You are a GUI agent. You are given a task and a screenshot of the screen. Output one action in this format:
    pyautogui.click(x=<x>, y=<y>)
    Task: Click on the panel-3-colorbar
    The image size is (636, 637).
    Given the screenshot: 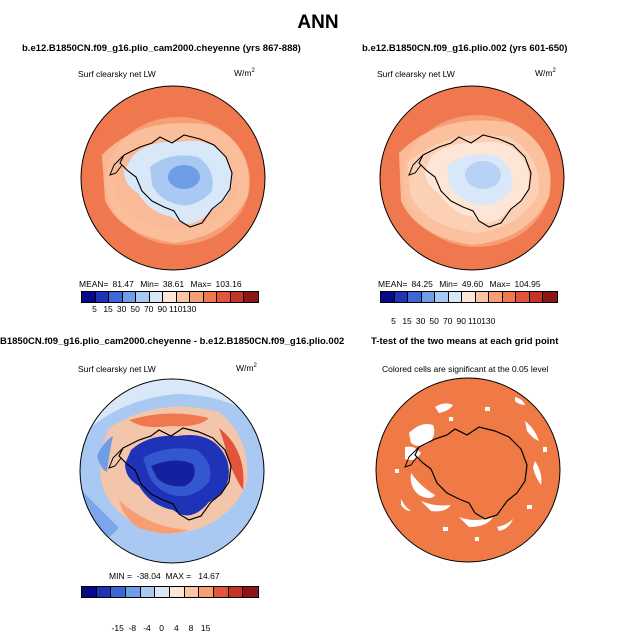 What is the action you would take?
    pyautogui.click(x=170, y=592)
    